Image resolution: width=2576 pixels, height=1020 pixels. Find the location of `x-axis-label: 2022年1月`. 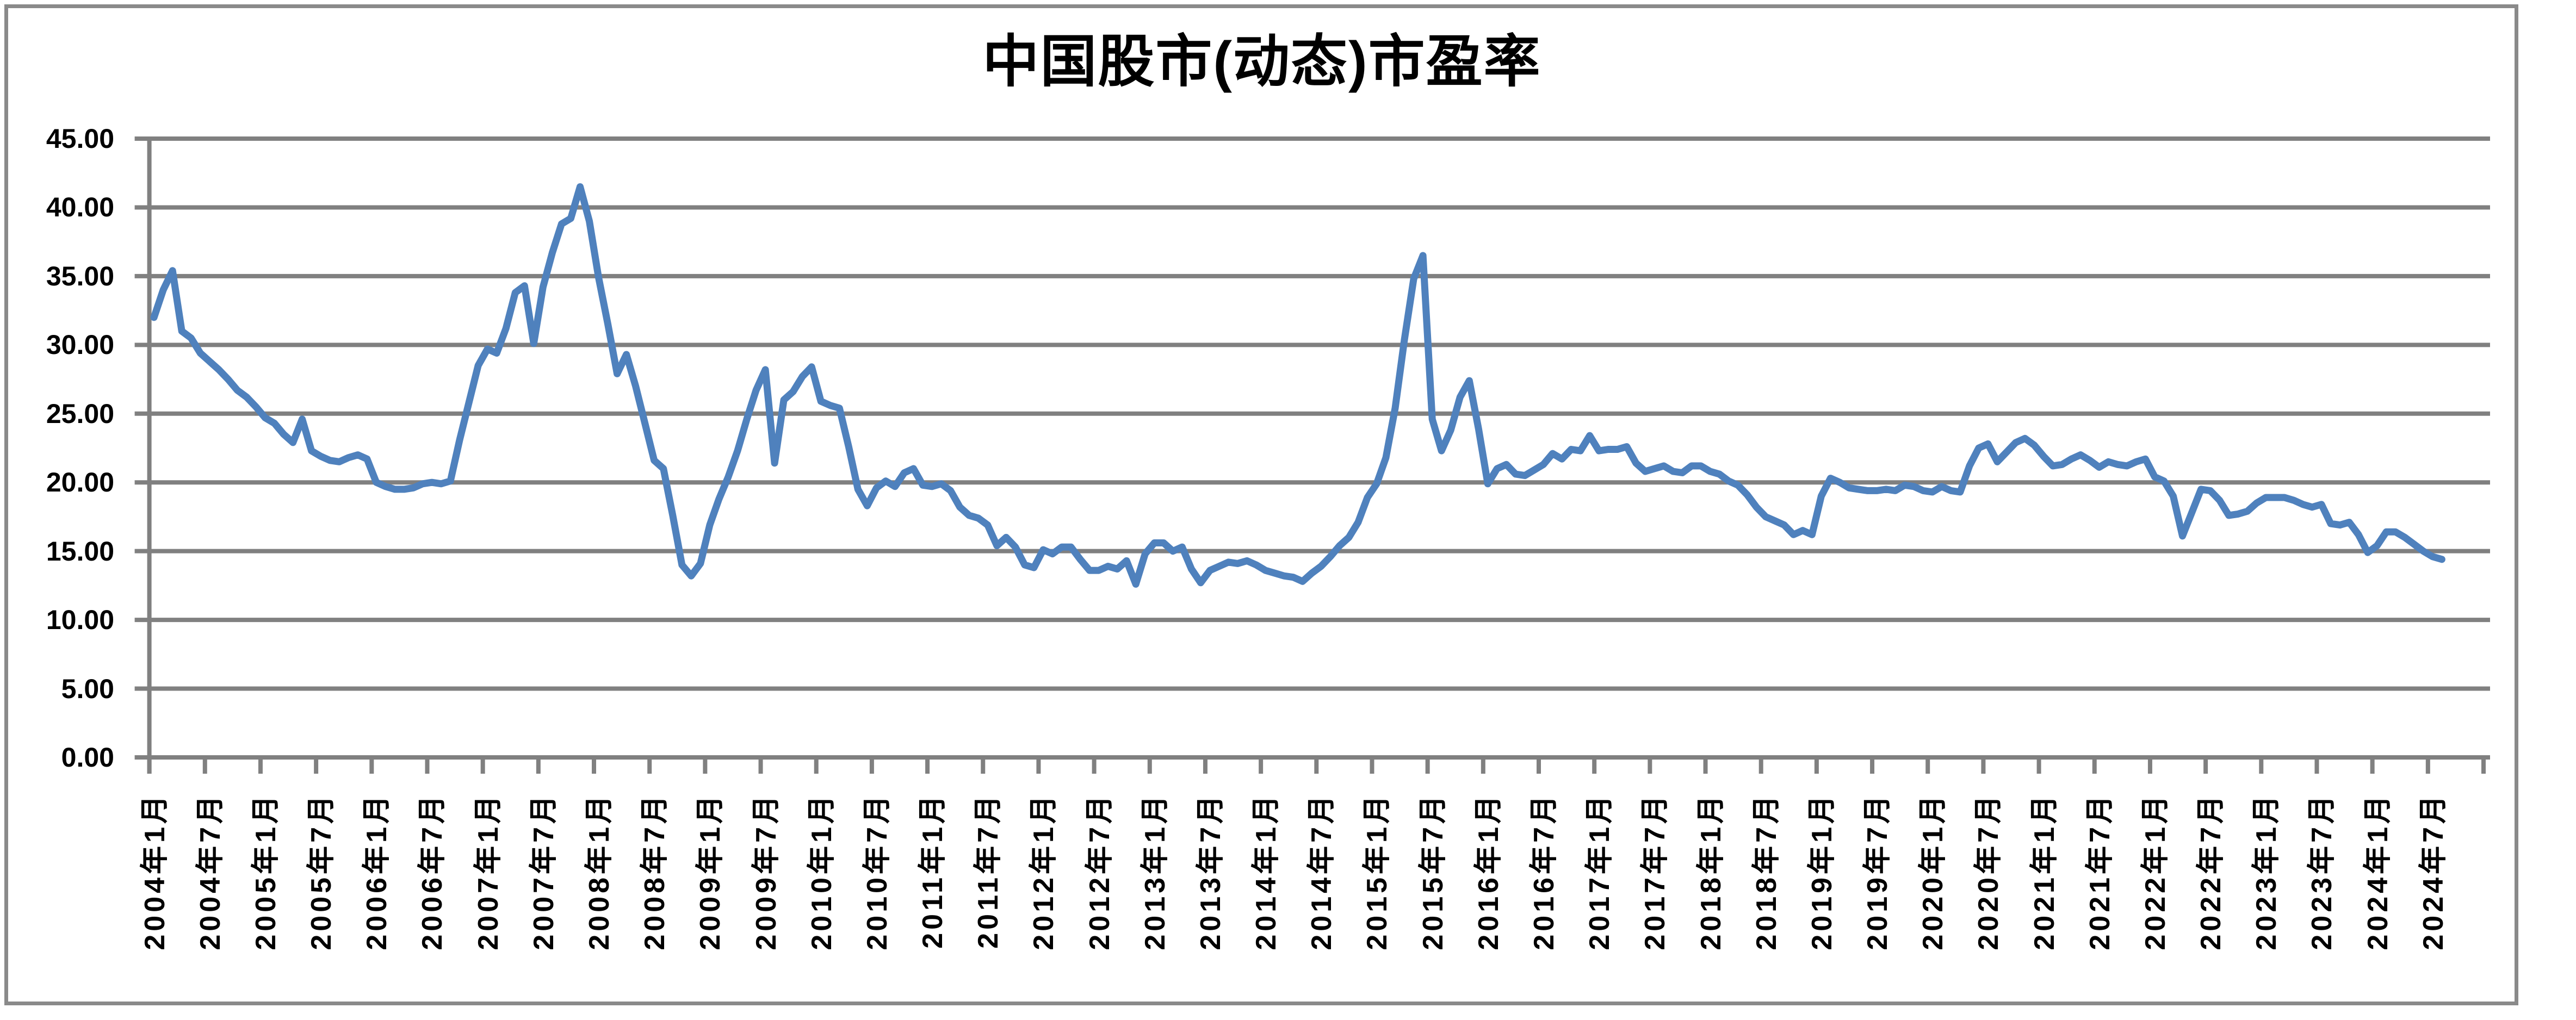

x-axis-label: 2022年1月 is located at coordinates (2155, 871).